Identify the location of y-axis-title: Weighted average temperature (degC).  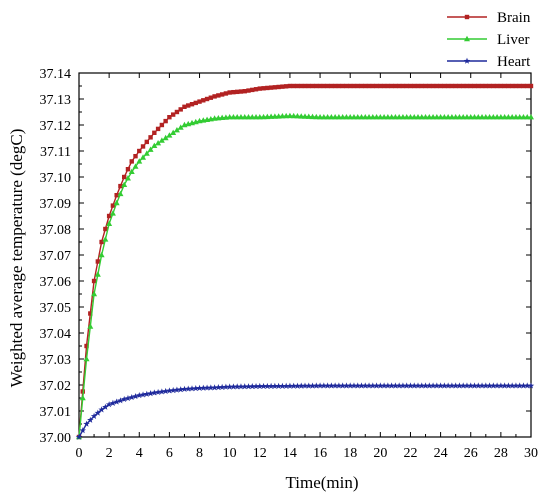
(16, 258).